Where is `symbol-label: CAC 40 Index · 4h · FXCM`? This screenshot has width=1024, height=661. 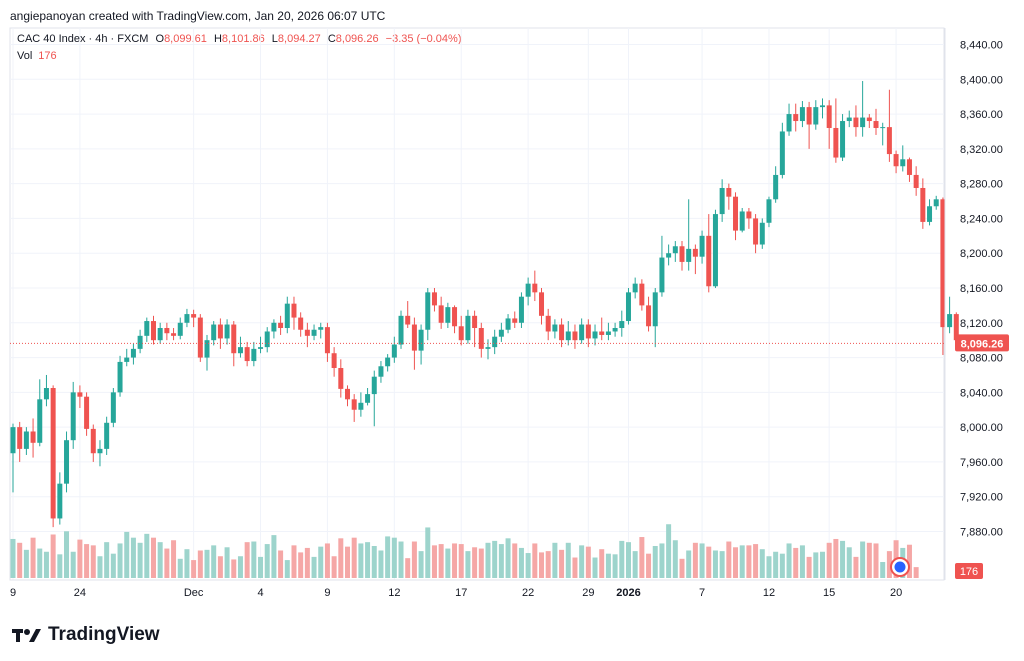
symbol-label: CAC 40 Index · 4h · FXCM is located at coordinates (83, 39).